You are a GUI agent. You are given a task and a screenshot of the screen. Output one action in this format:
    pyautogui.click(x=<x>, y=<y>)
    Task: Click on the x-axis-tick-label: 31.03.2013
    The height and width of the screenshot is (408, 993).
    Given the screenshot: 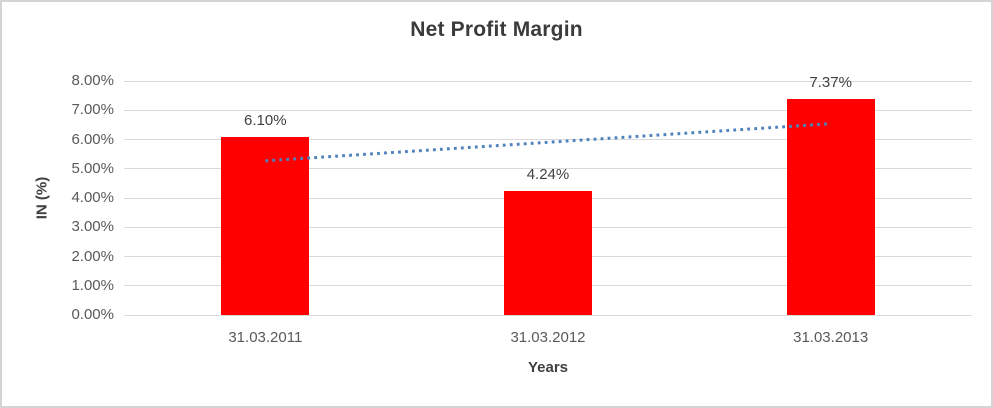 What is the action you would take?
    pyautogui.click(x=831, y=337)
    